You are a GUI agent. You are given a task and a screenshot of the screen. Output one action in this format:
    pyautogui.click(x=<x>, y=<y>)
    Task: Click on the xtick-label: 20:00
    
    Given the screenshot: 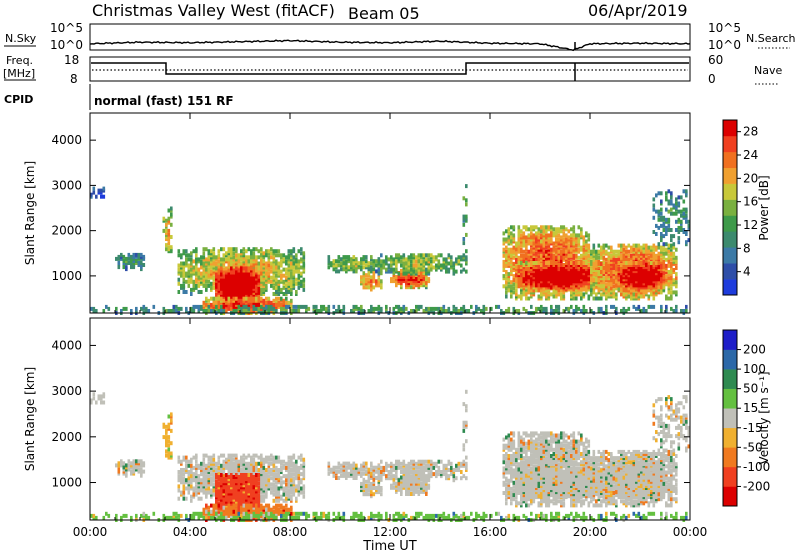 What is the action you would take?
    pyautogui.click(x=590, y=532)
    